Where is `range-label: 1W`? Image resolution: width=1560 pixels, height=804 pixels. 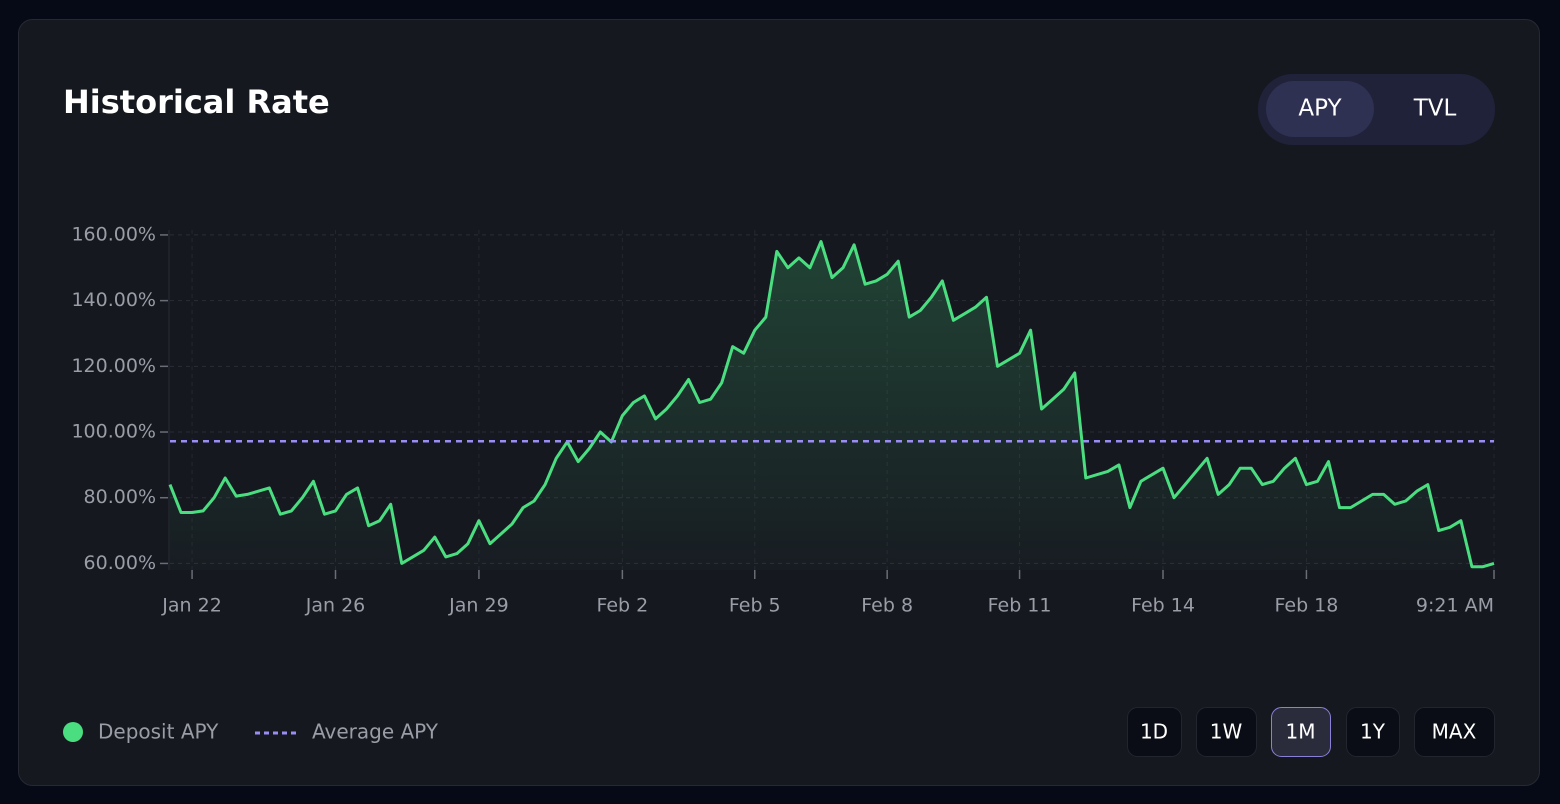 range-label: 1W is located at coordinates (1226, 732).